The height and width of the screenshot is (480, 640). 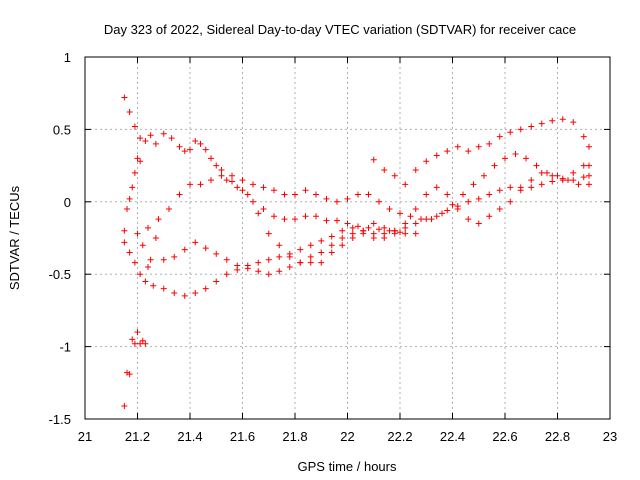 I want to click on y-axis-label: SDTVAR / TECUs, so click(x=14, y=237).